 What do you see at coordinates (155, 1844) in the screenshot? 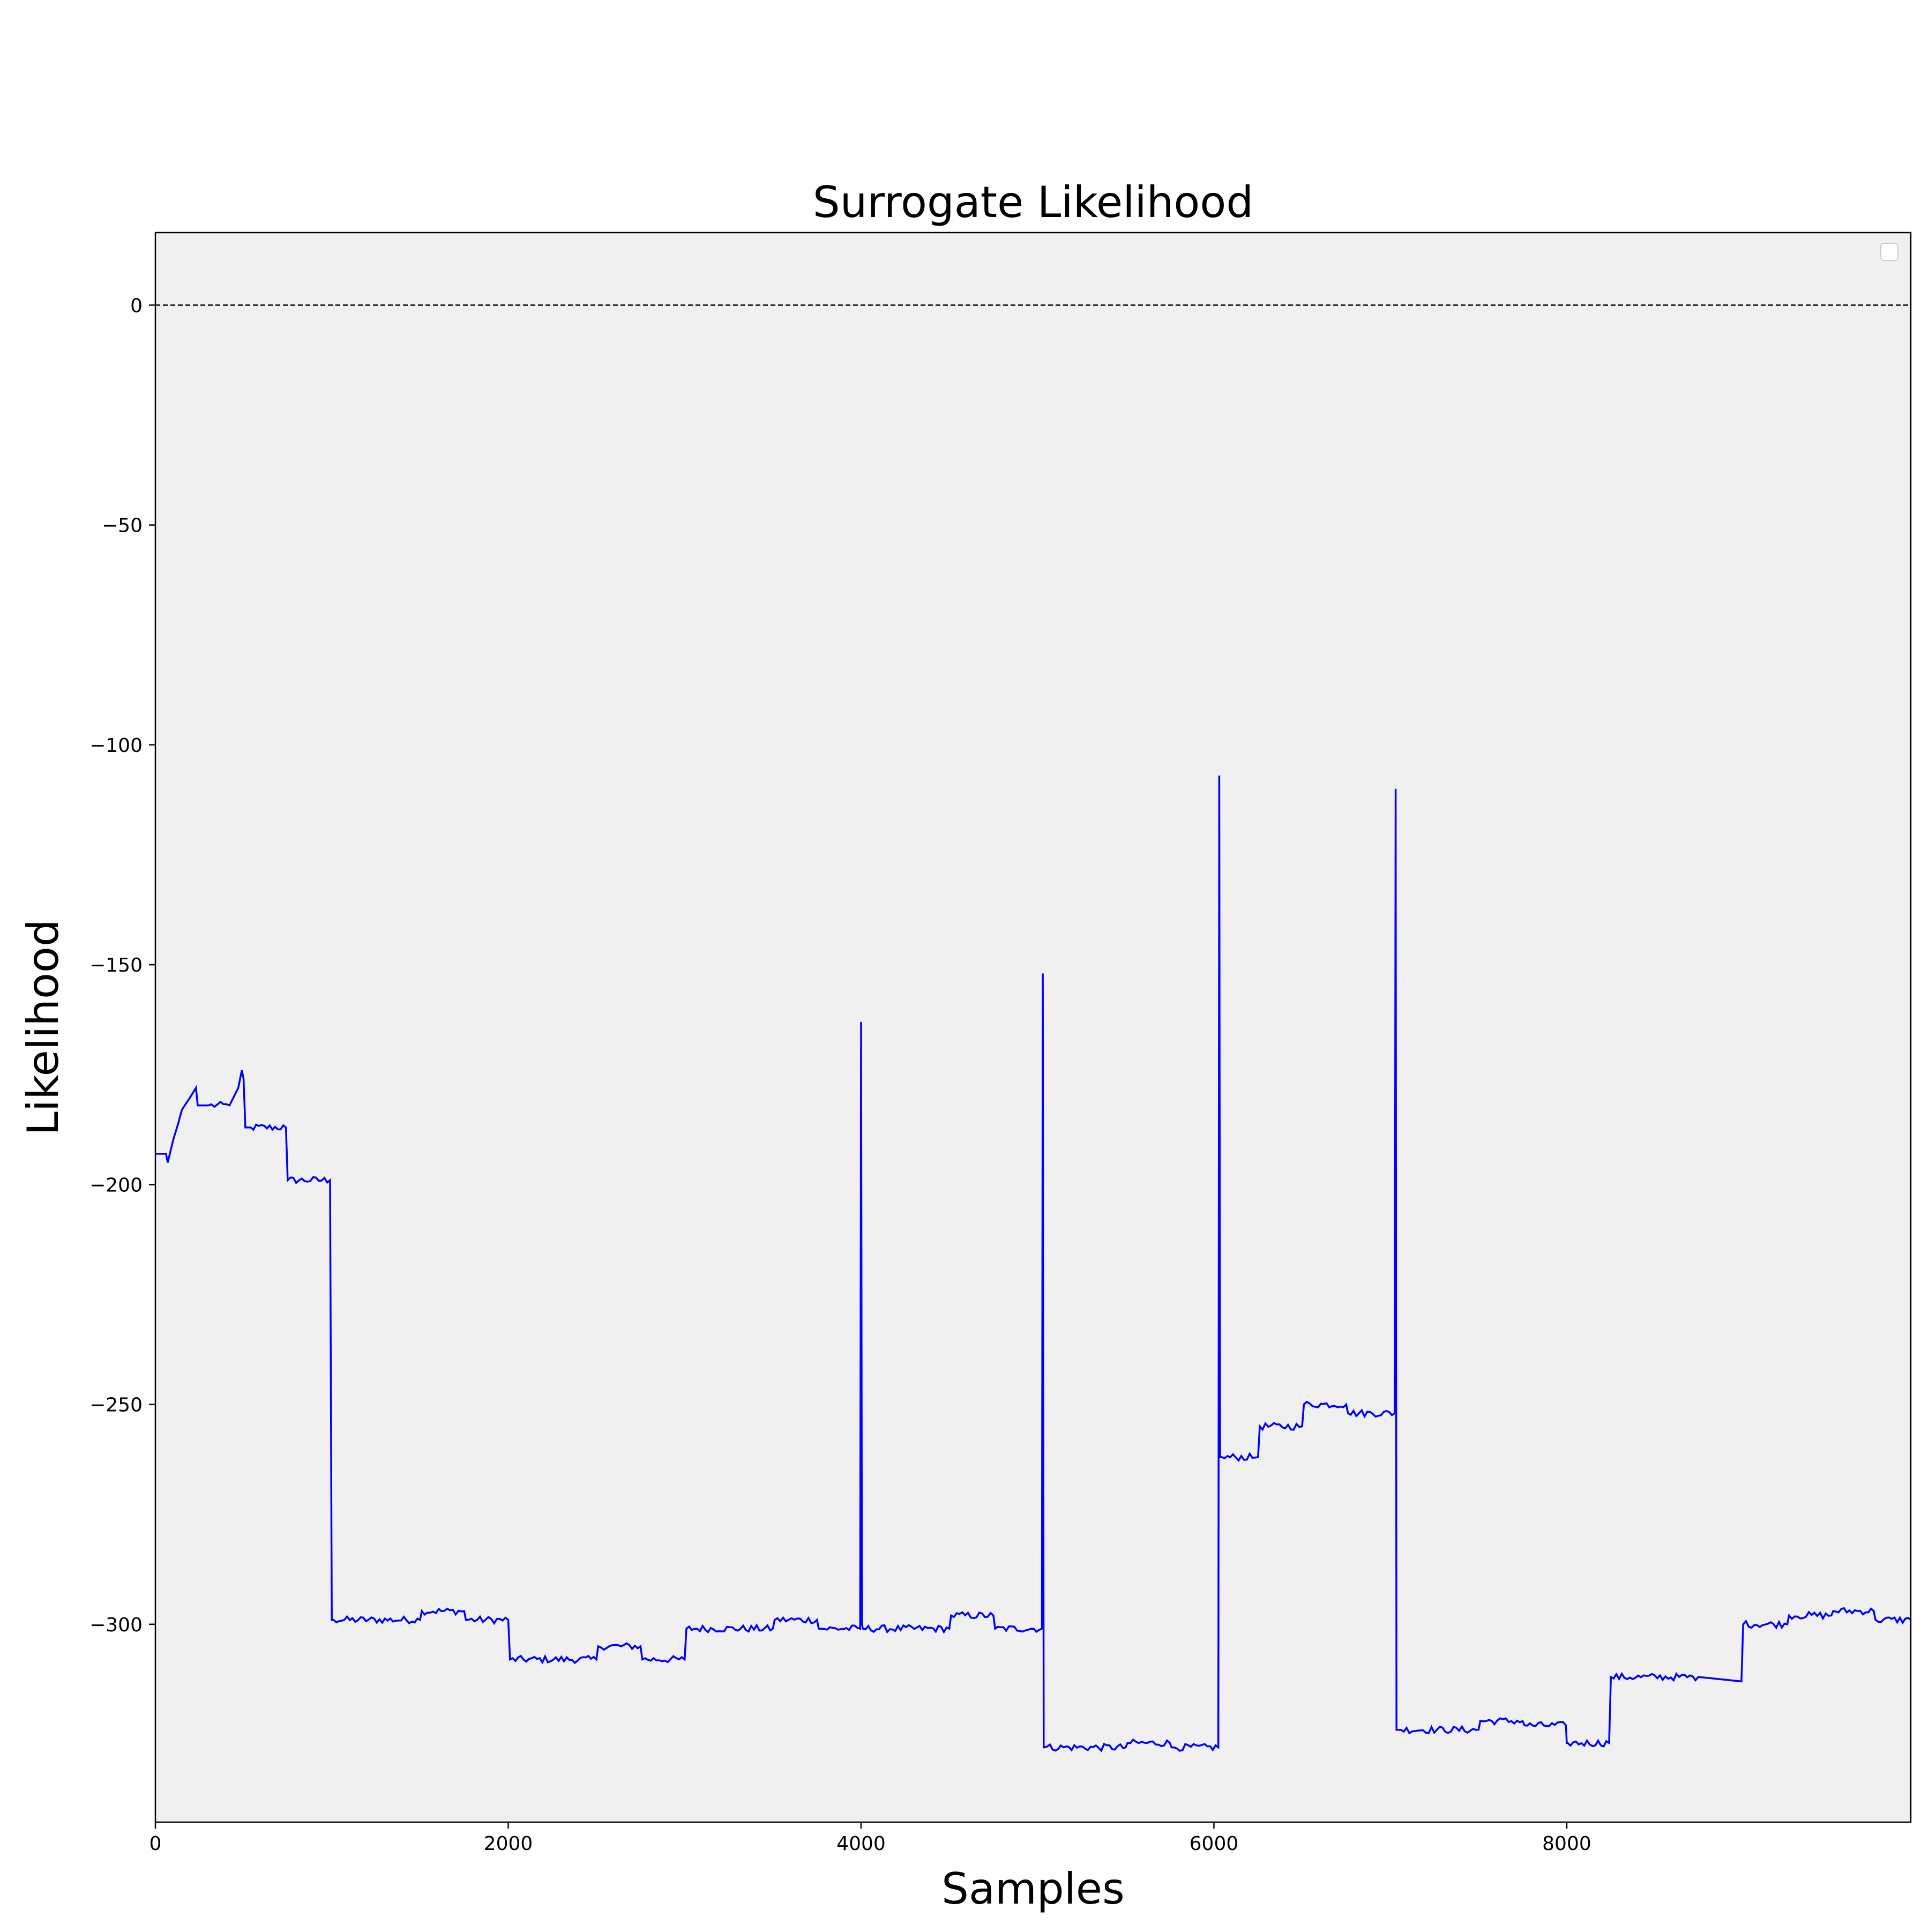
I see `x-tick-label: 0` at bounding box center [155, 1844].